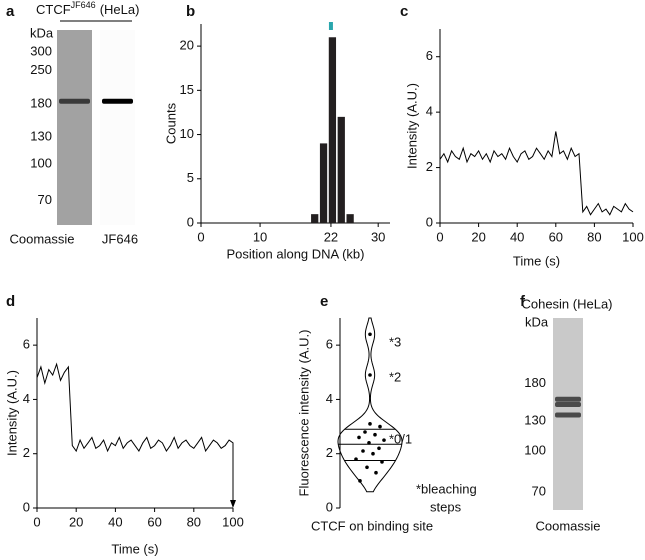  I want to click on x-axis-label: CTCF on binding site, so click(372, 525).